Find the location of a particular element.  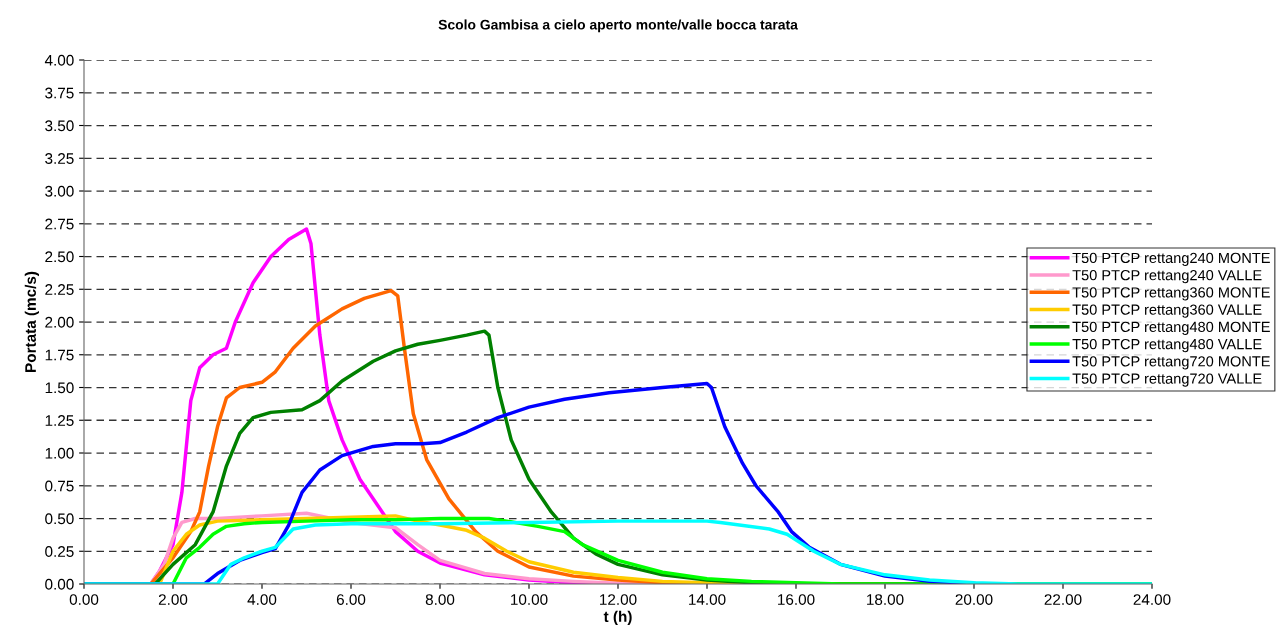

legend-label: T50 PTCP rettang360 VALLE is located at coordinates (1167, 311).